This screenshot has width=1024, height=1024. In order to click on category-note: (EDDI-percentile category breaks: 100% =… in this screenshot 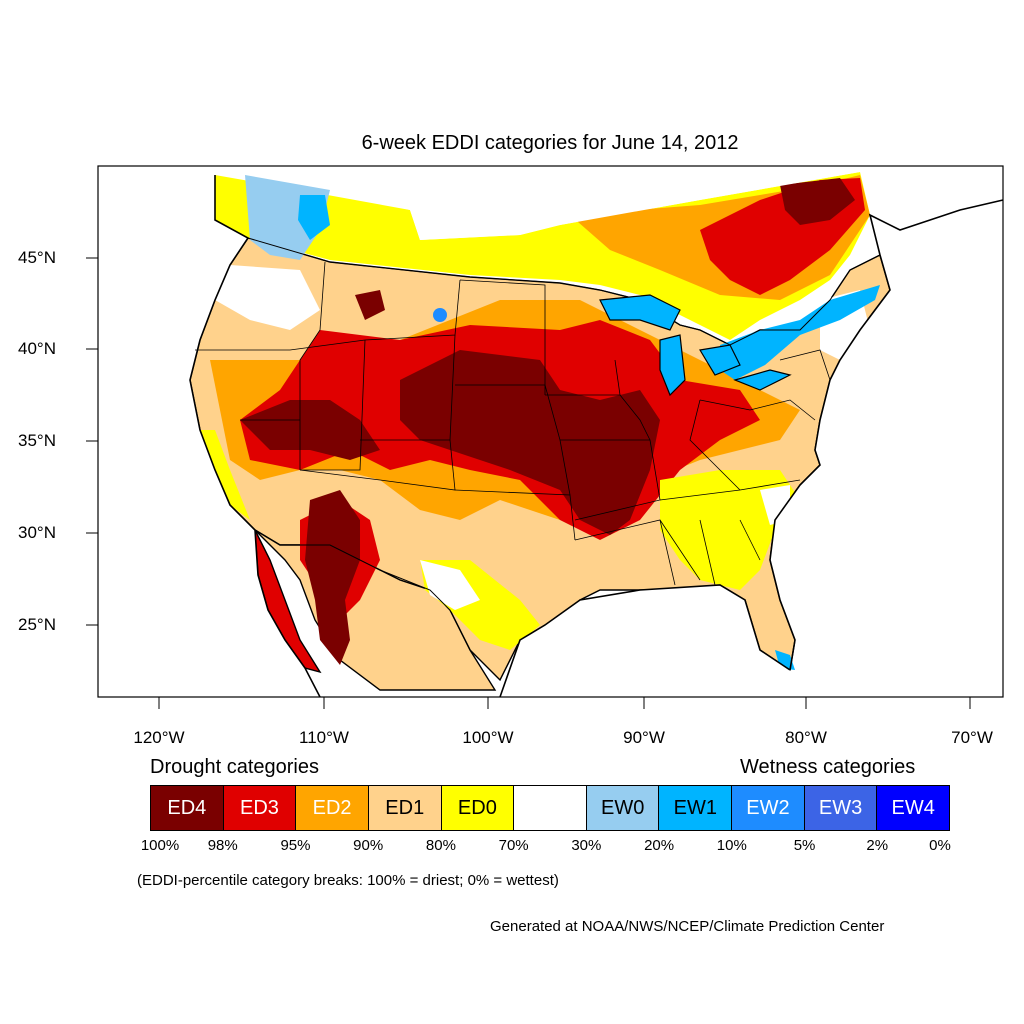, I will do `click(348, 880)`.